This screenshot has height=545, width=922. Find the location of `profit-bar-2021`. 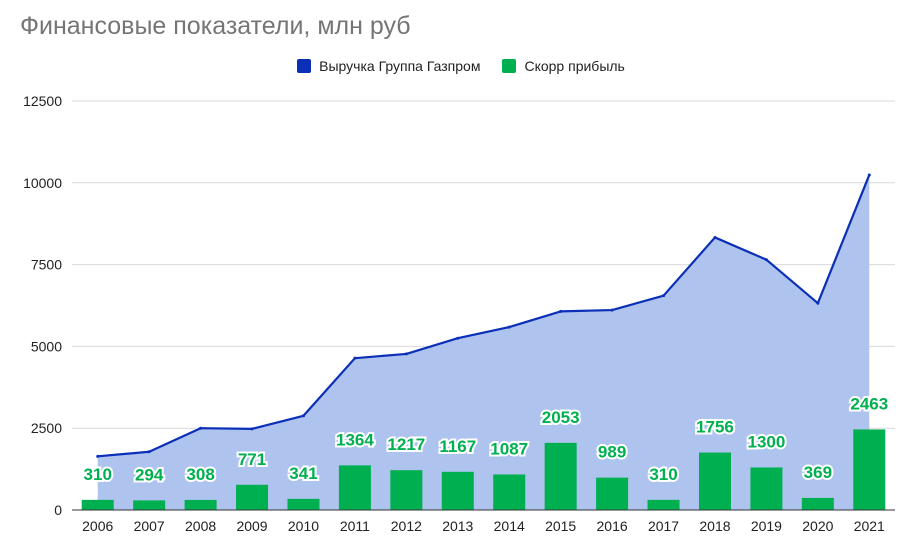

profit-bar-2021 is located at coordinates (869, 469).